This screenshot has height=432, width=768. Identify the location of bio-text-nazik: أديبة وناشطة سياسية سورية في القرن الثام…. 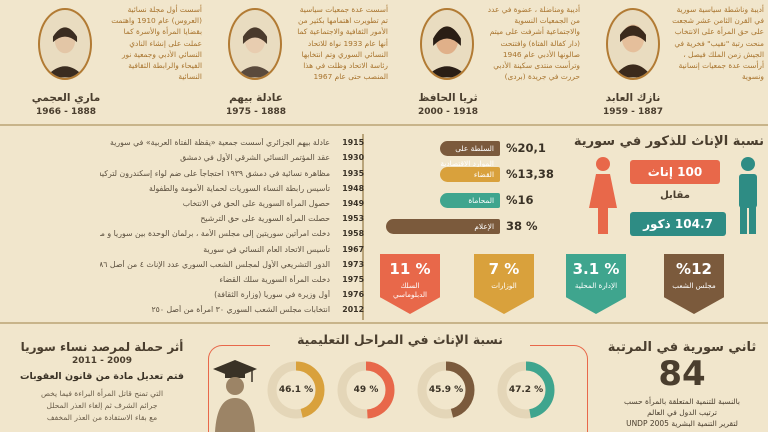
(718, 43).